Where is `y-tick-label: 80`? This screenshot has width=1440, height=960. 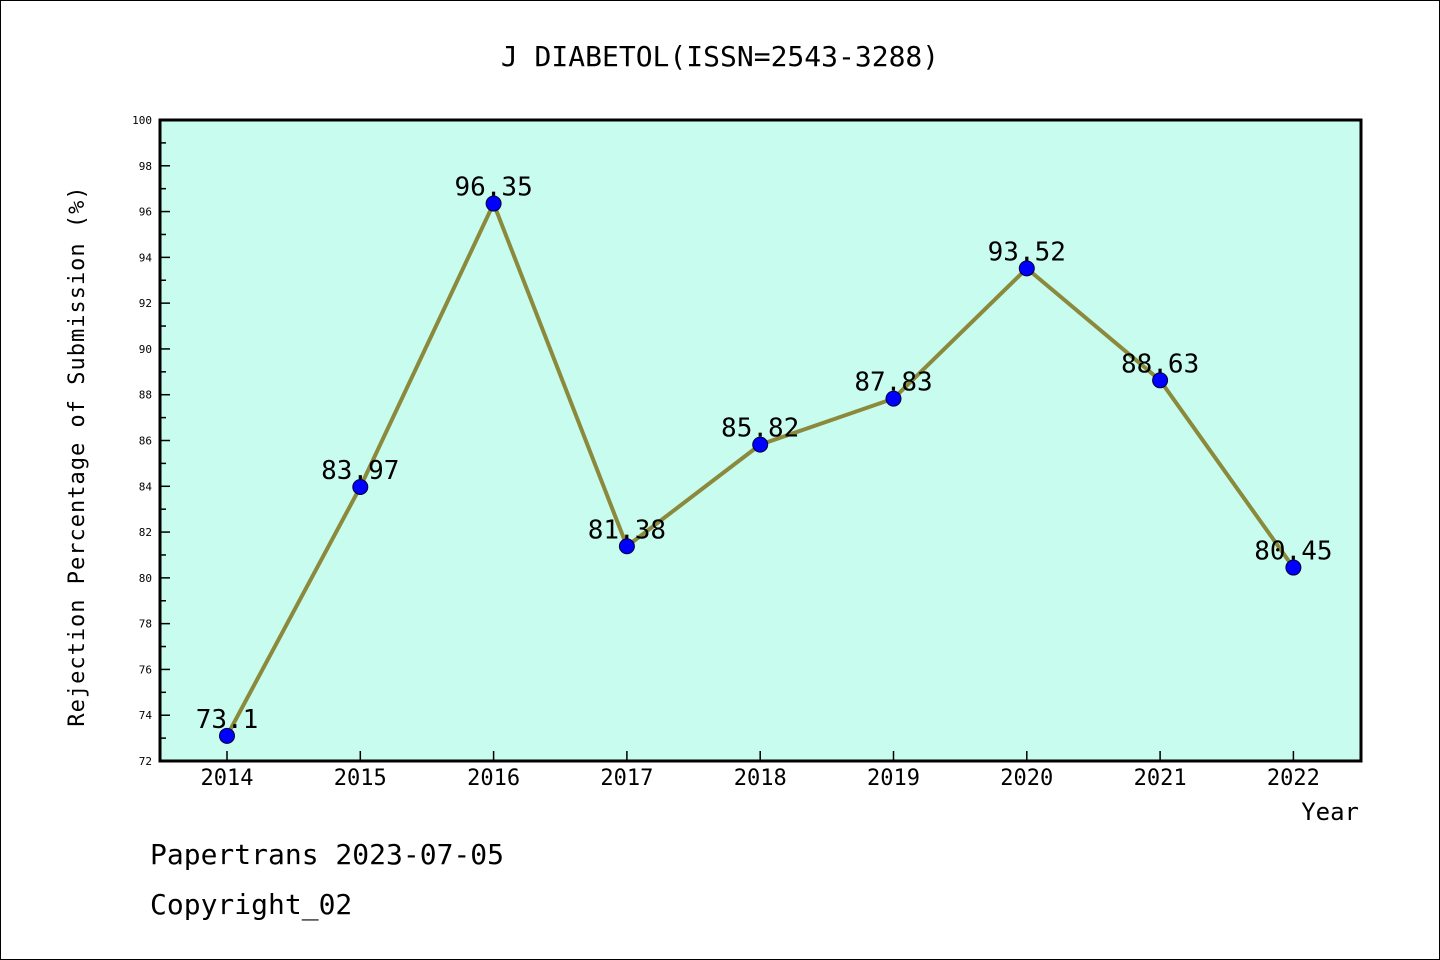 y-tick-label: 80 is located at coordinates (145, 578).